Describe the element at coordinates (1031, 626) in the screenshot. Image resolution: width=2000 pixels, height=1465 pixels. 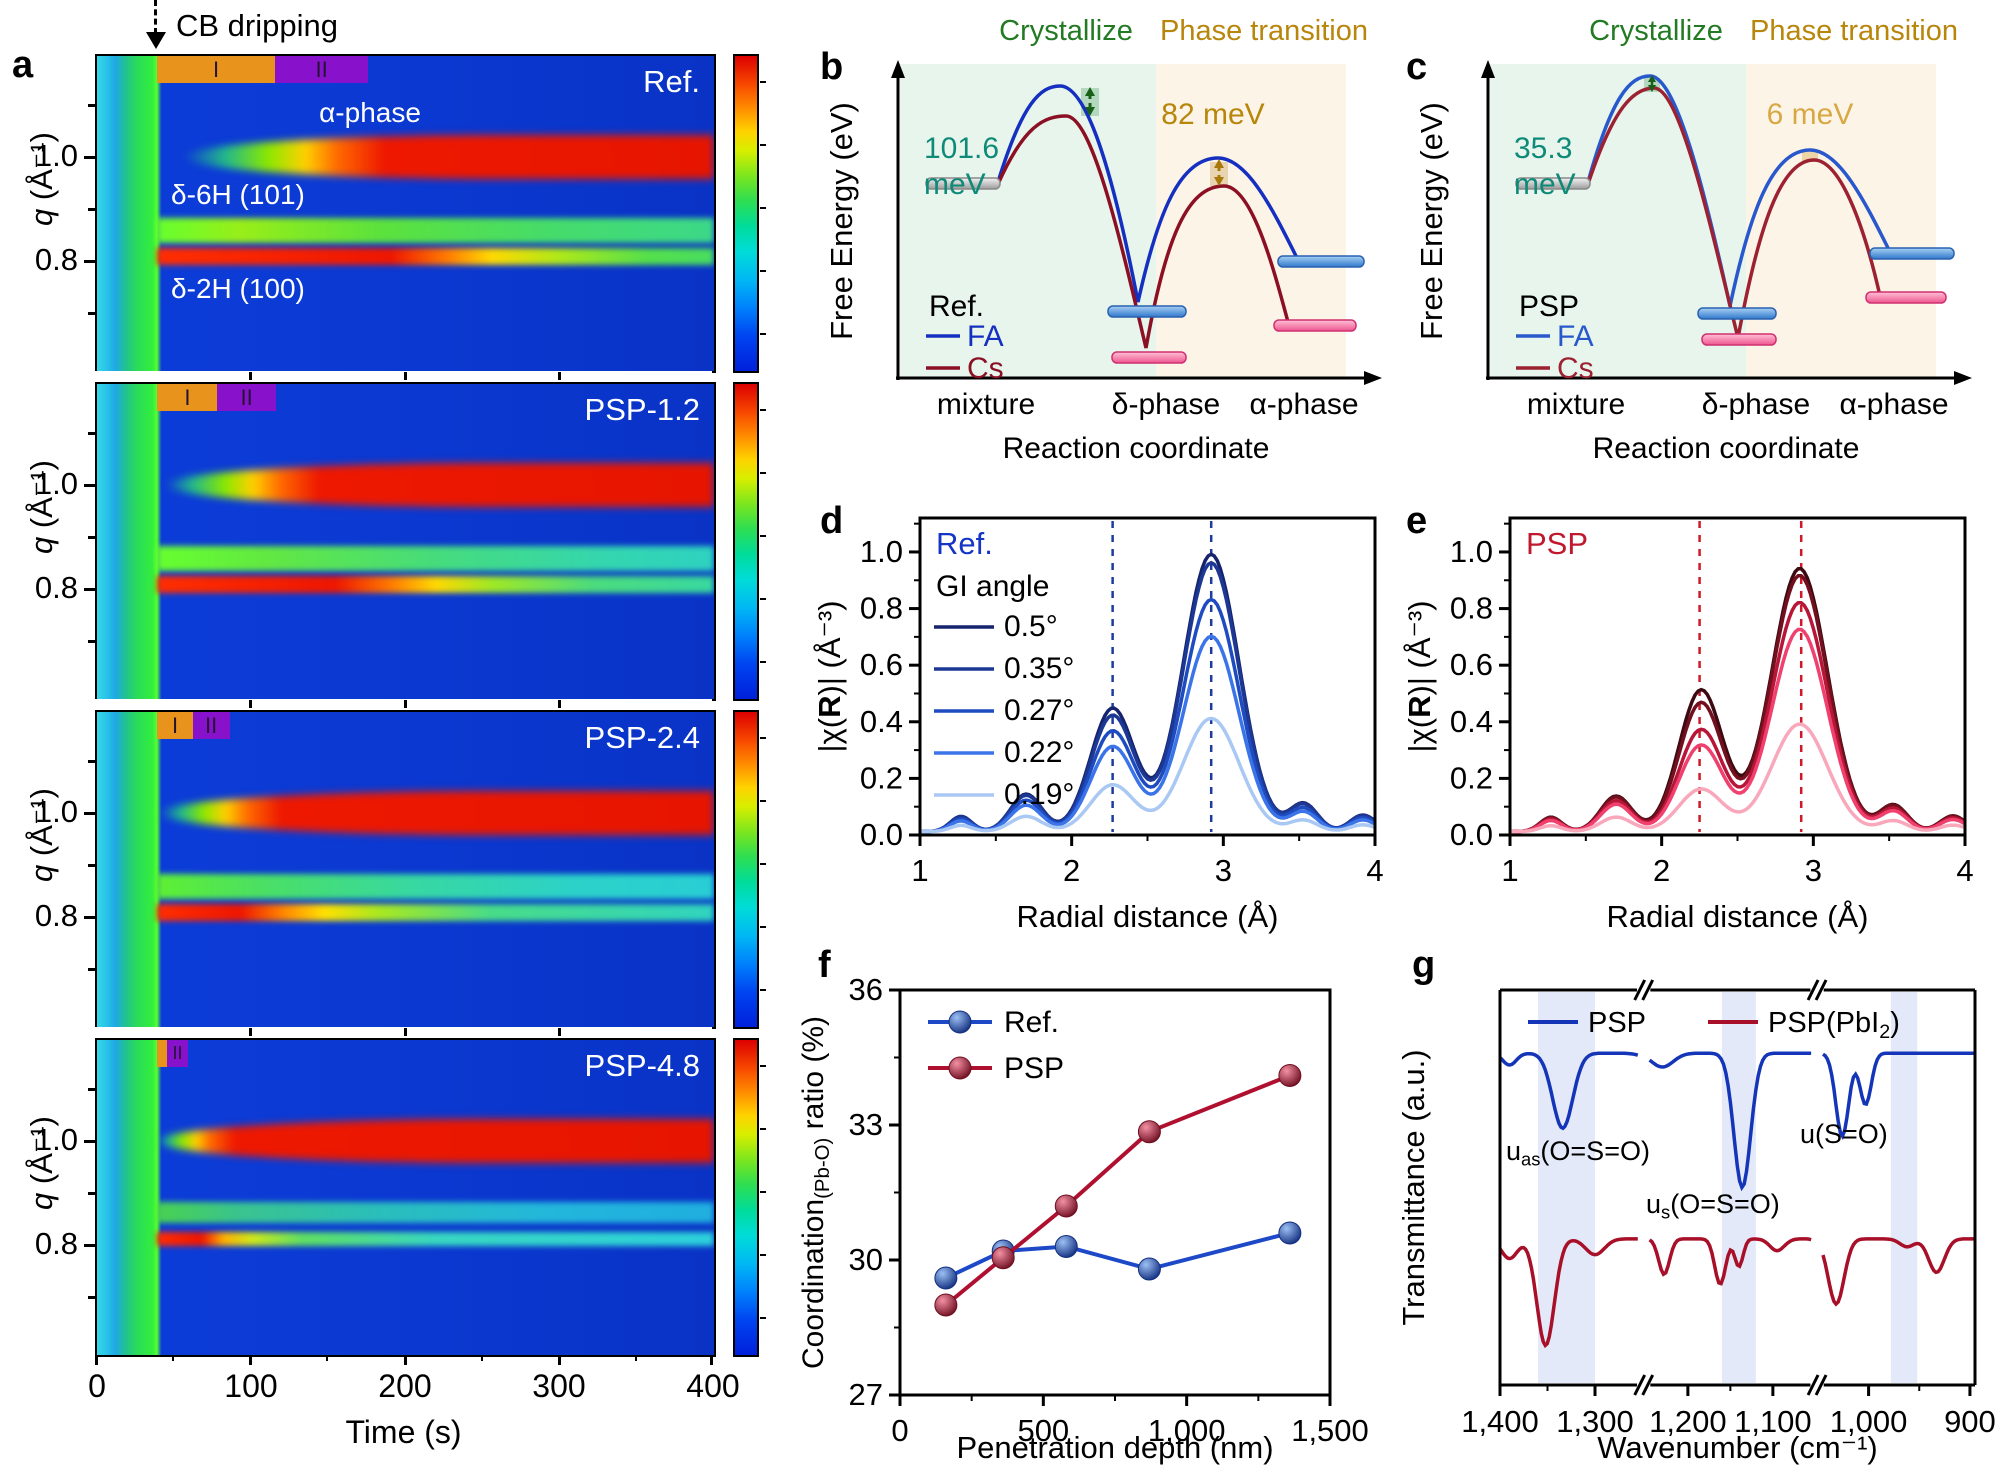
I see `legend-label: 0.5°` at that location.